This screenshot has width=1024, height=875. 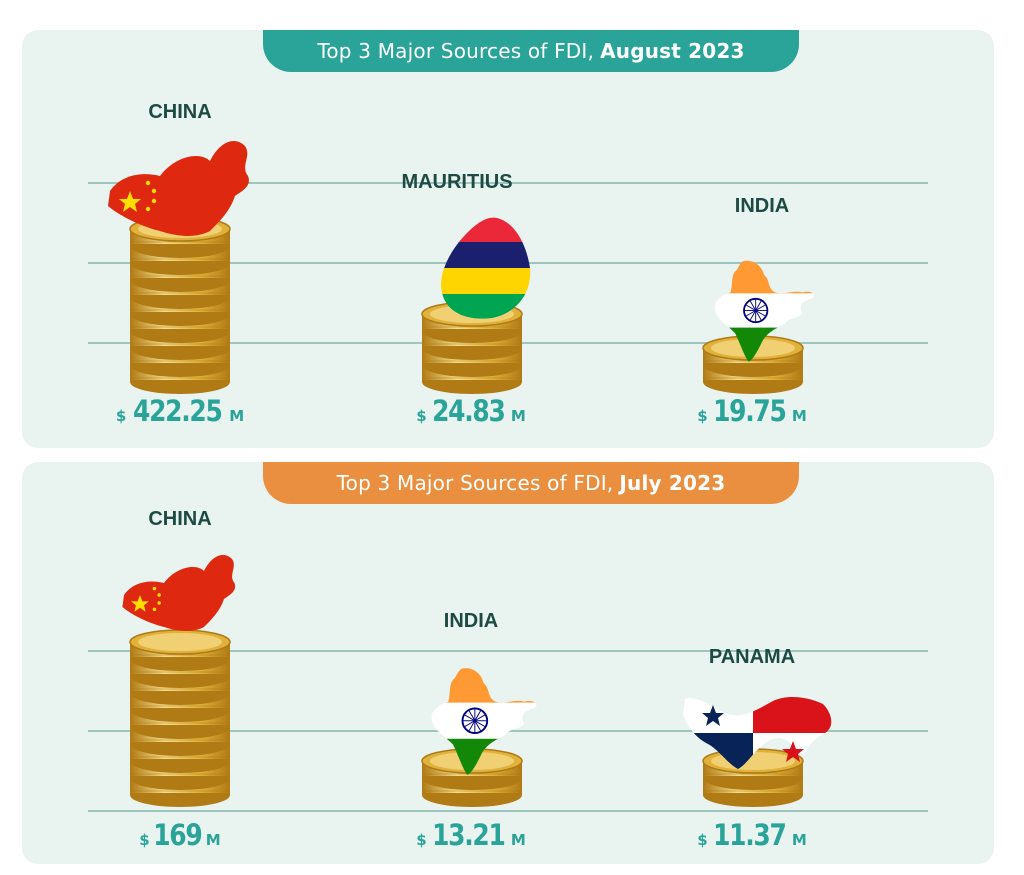 What do you see at coordinates (752, 657) in the screenshot?
I see `jul-label-panama: PANAMA` at bounding box center [752, 657].